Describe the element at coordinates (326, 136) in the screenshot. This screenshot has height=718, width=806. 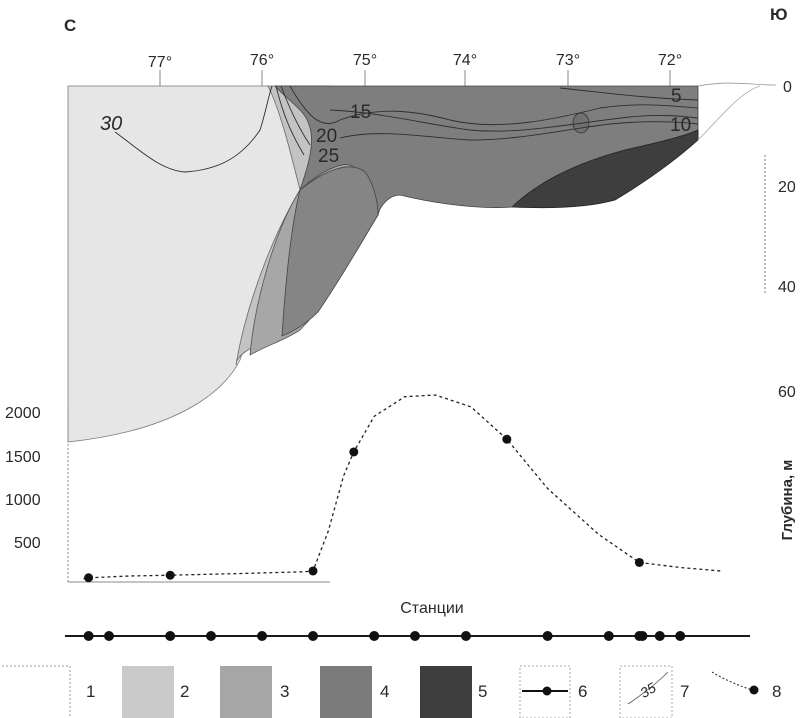
I see `contour-label: 20` at that location.